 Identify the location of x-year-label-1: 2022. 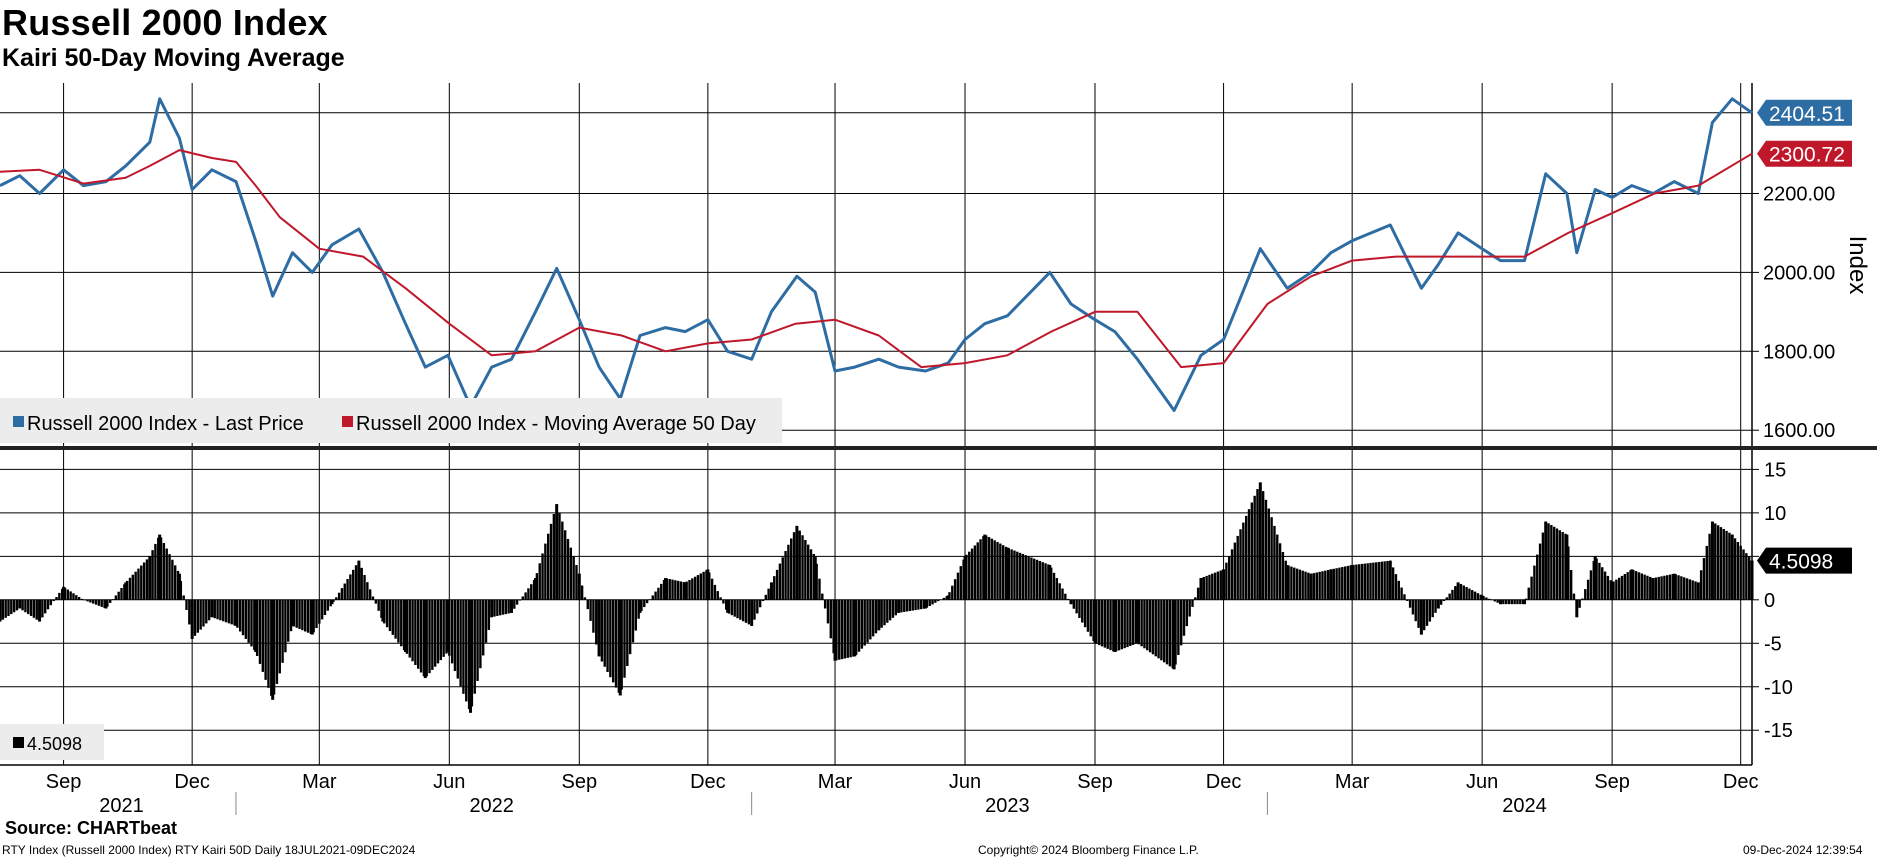
(491, 806).